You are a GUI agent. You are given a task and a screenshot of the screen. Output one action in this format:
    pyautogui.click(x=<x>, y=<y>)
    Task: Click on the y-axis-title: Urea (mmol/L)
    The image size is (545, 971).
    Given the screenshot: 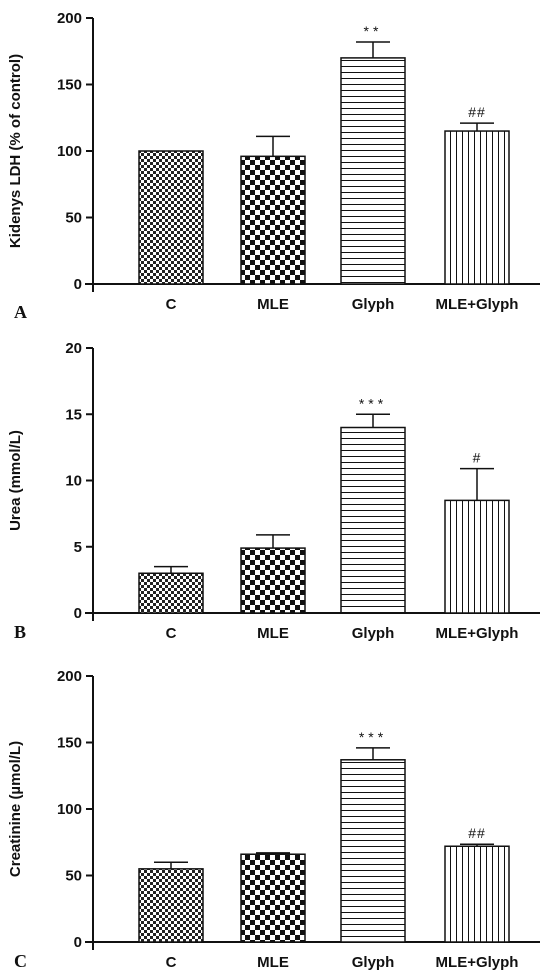 What is the action you would take?
    pyautogui.click(x=15, y=480)
    